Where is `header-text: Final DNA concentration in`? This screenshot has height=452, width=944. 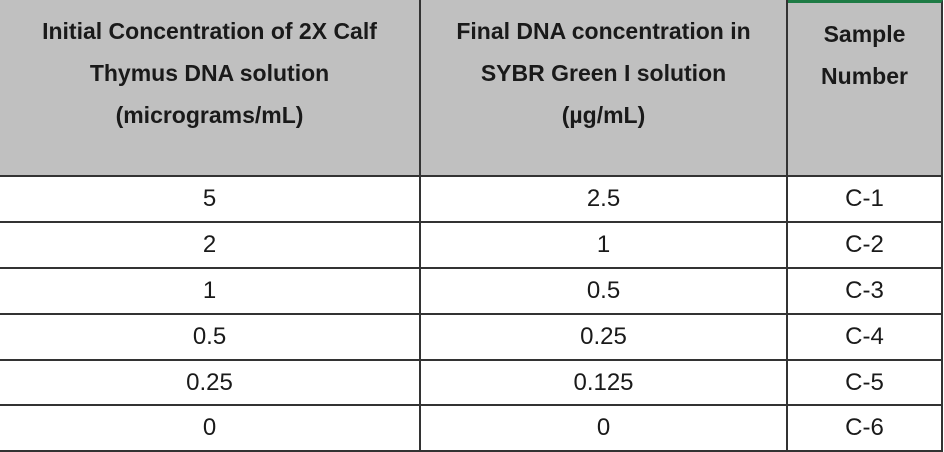
header-text: Final DNA concentration in is located at coordinates (603, 31).